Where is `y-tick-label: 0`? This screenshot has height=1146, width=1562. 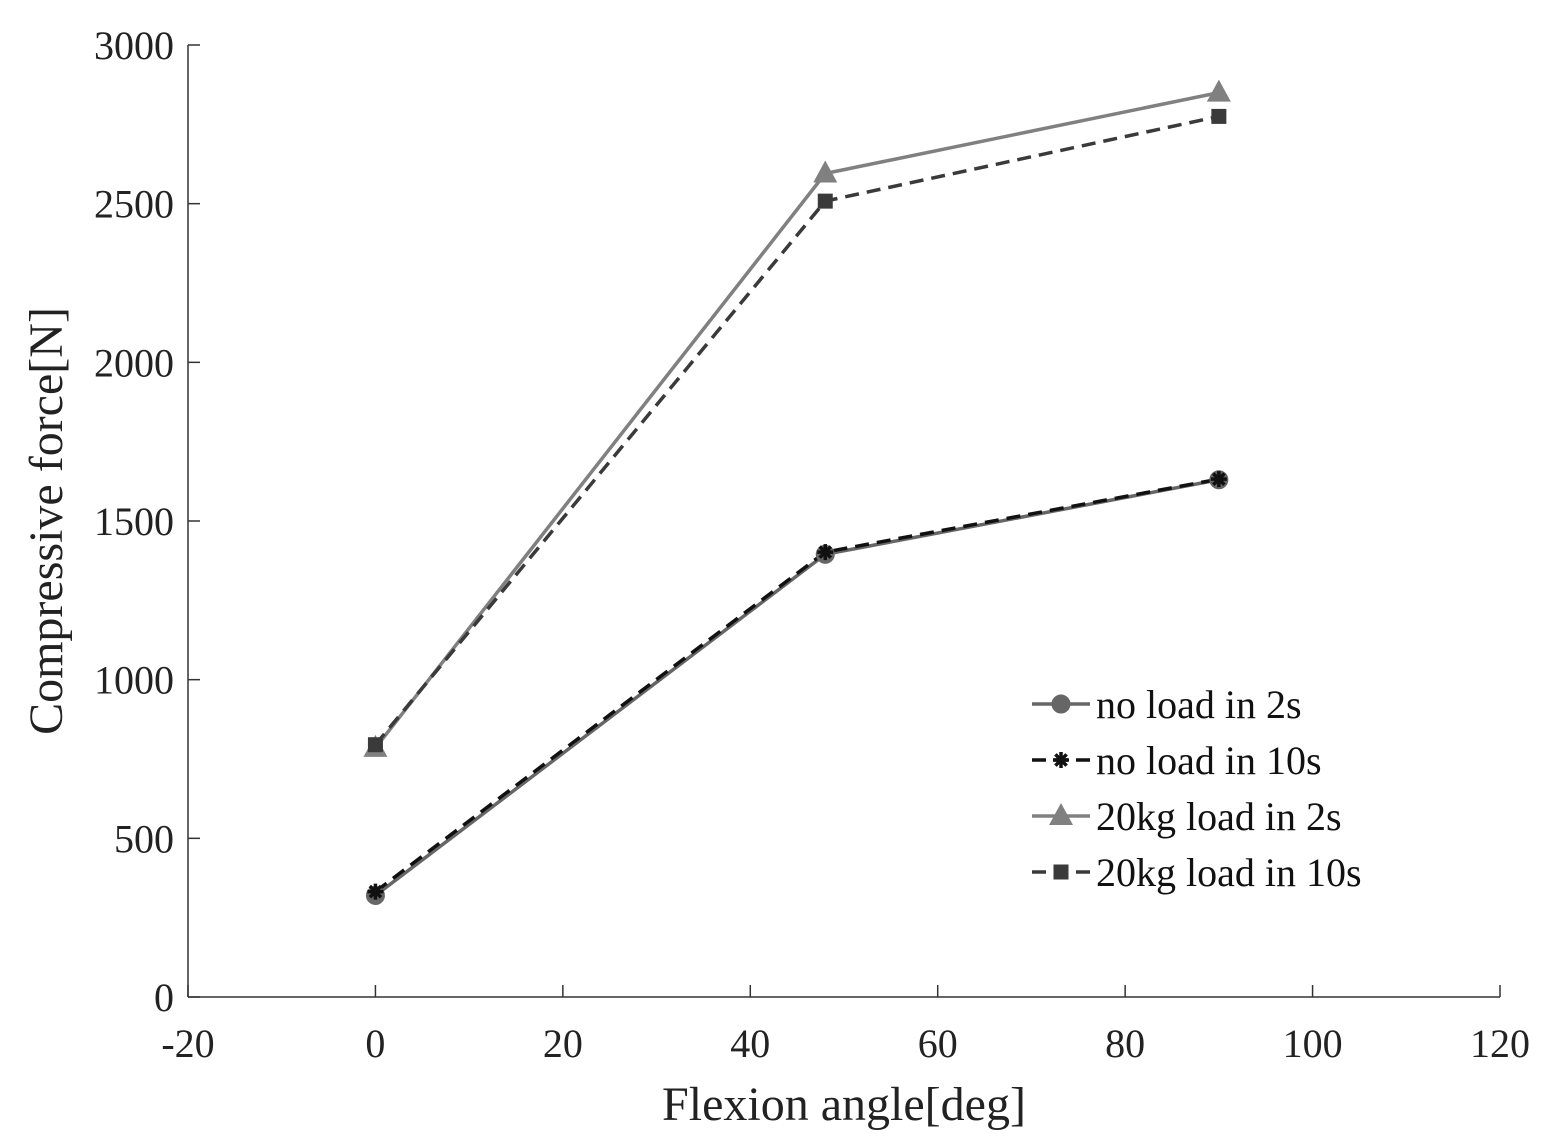 y-tick-label: 0 is located at coordinates (164, 997).